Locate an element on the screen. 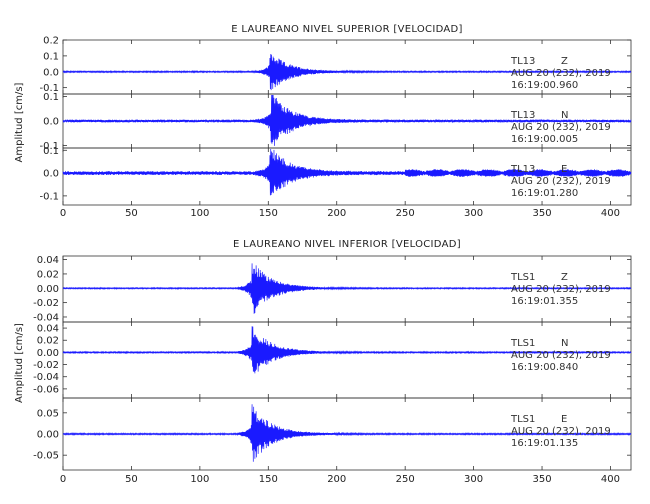 The height and width of the screenshot is (504, 650). y-tick-label: -0.05 is located at coordinates (46, 456).